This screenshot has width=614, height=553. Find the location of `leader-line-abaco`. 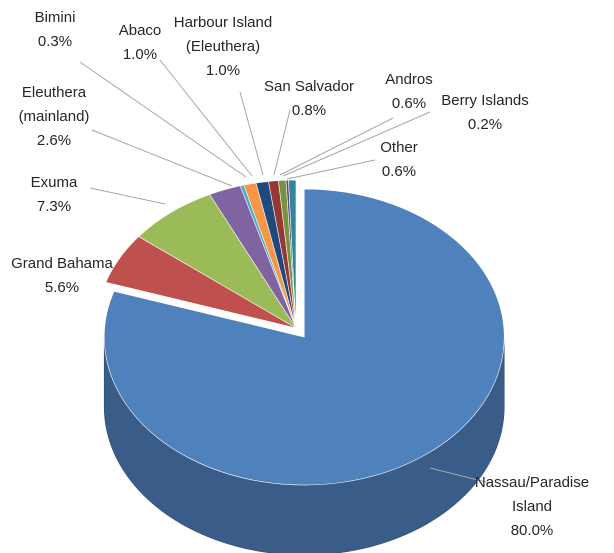

leader-line-abaco is located at coordinates (206, 118).